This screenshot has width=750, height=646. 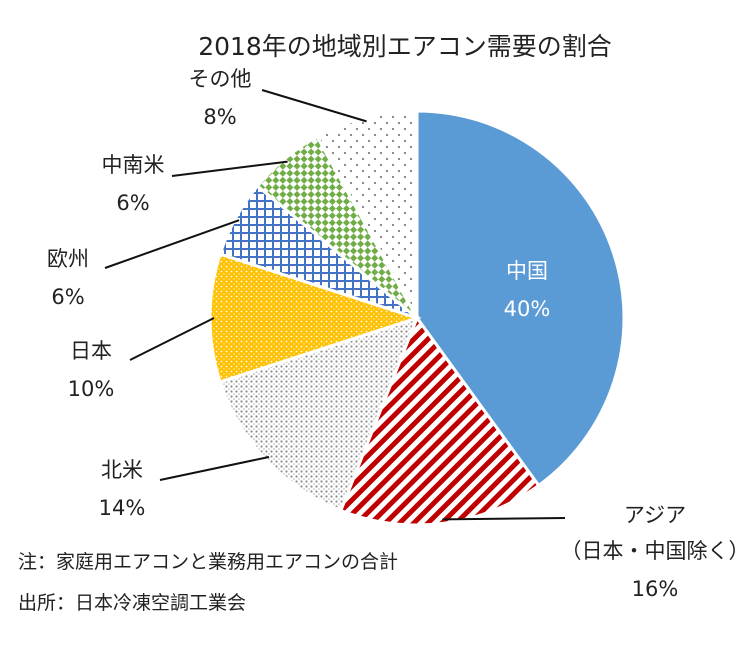 What do you see at coordinates (122, 508) in the screenshot?
I see `slice-percent-north-america: 14%` at bounding box center [122, 508].